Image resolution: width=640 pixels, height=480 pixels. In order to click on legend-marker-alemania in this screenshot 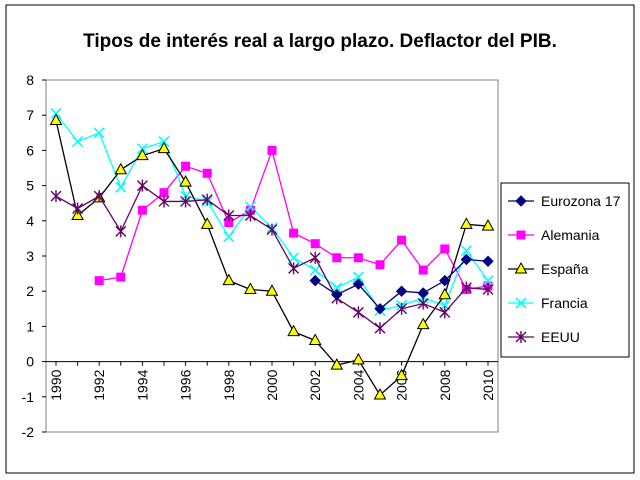, I will do `click(521, 235)`.